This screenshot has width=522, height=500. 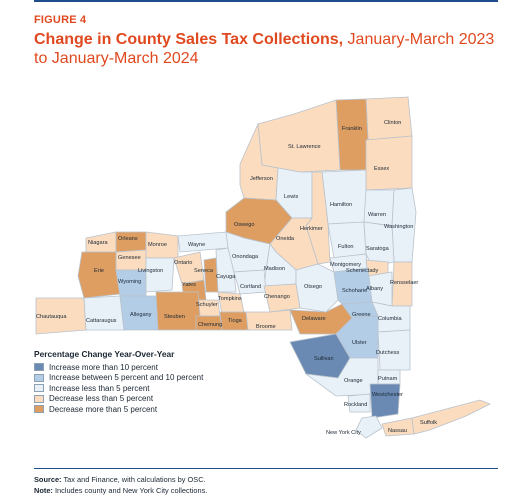 I want to click on label-cortland: Cortland, so click(x=250, y=287).